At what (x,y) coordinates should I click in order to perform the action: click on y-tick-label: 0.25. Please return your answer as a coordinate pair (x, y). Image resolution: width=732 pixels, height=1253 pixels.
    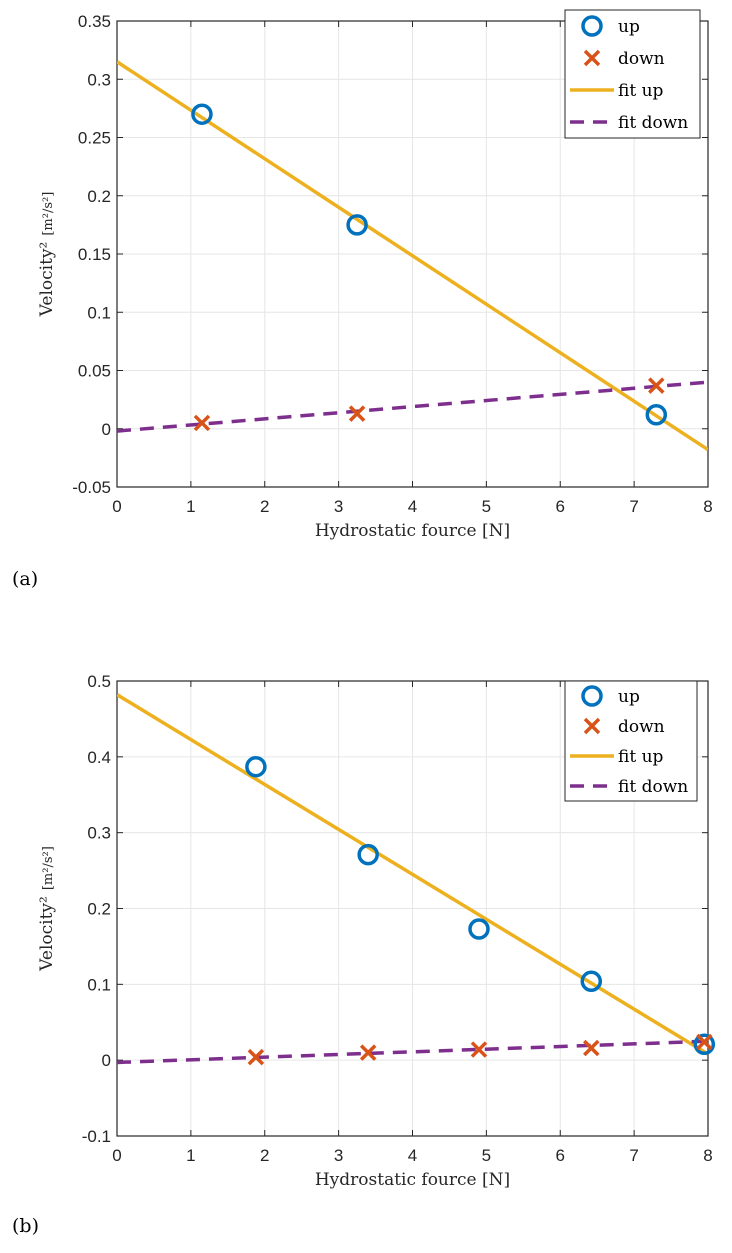
    Looking at the image, I should click on (94, 138).